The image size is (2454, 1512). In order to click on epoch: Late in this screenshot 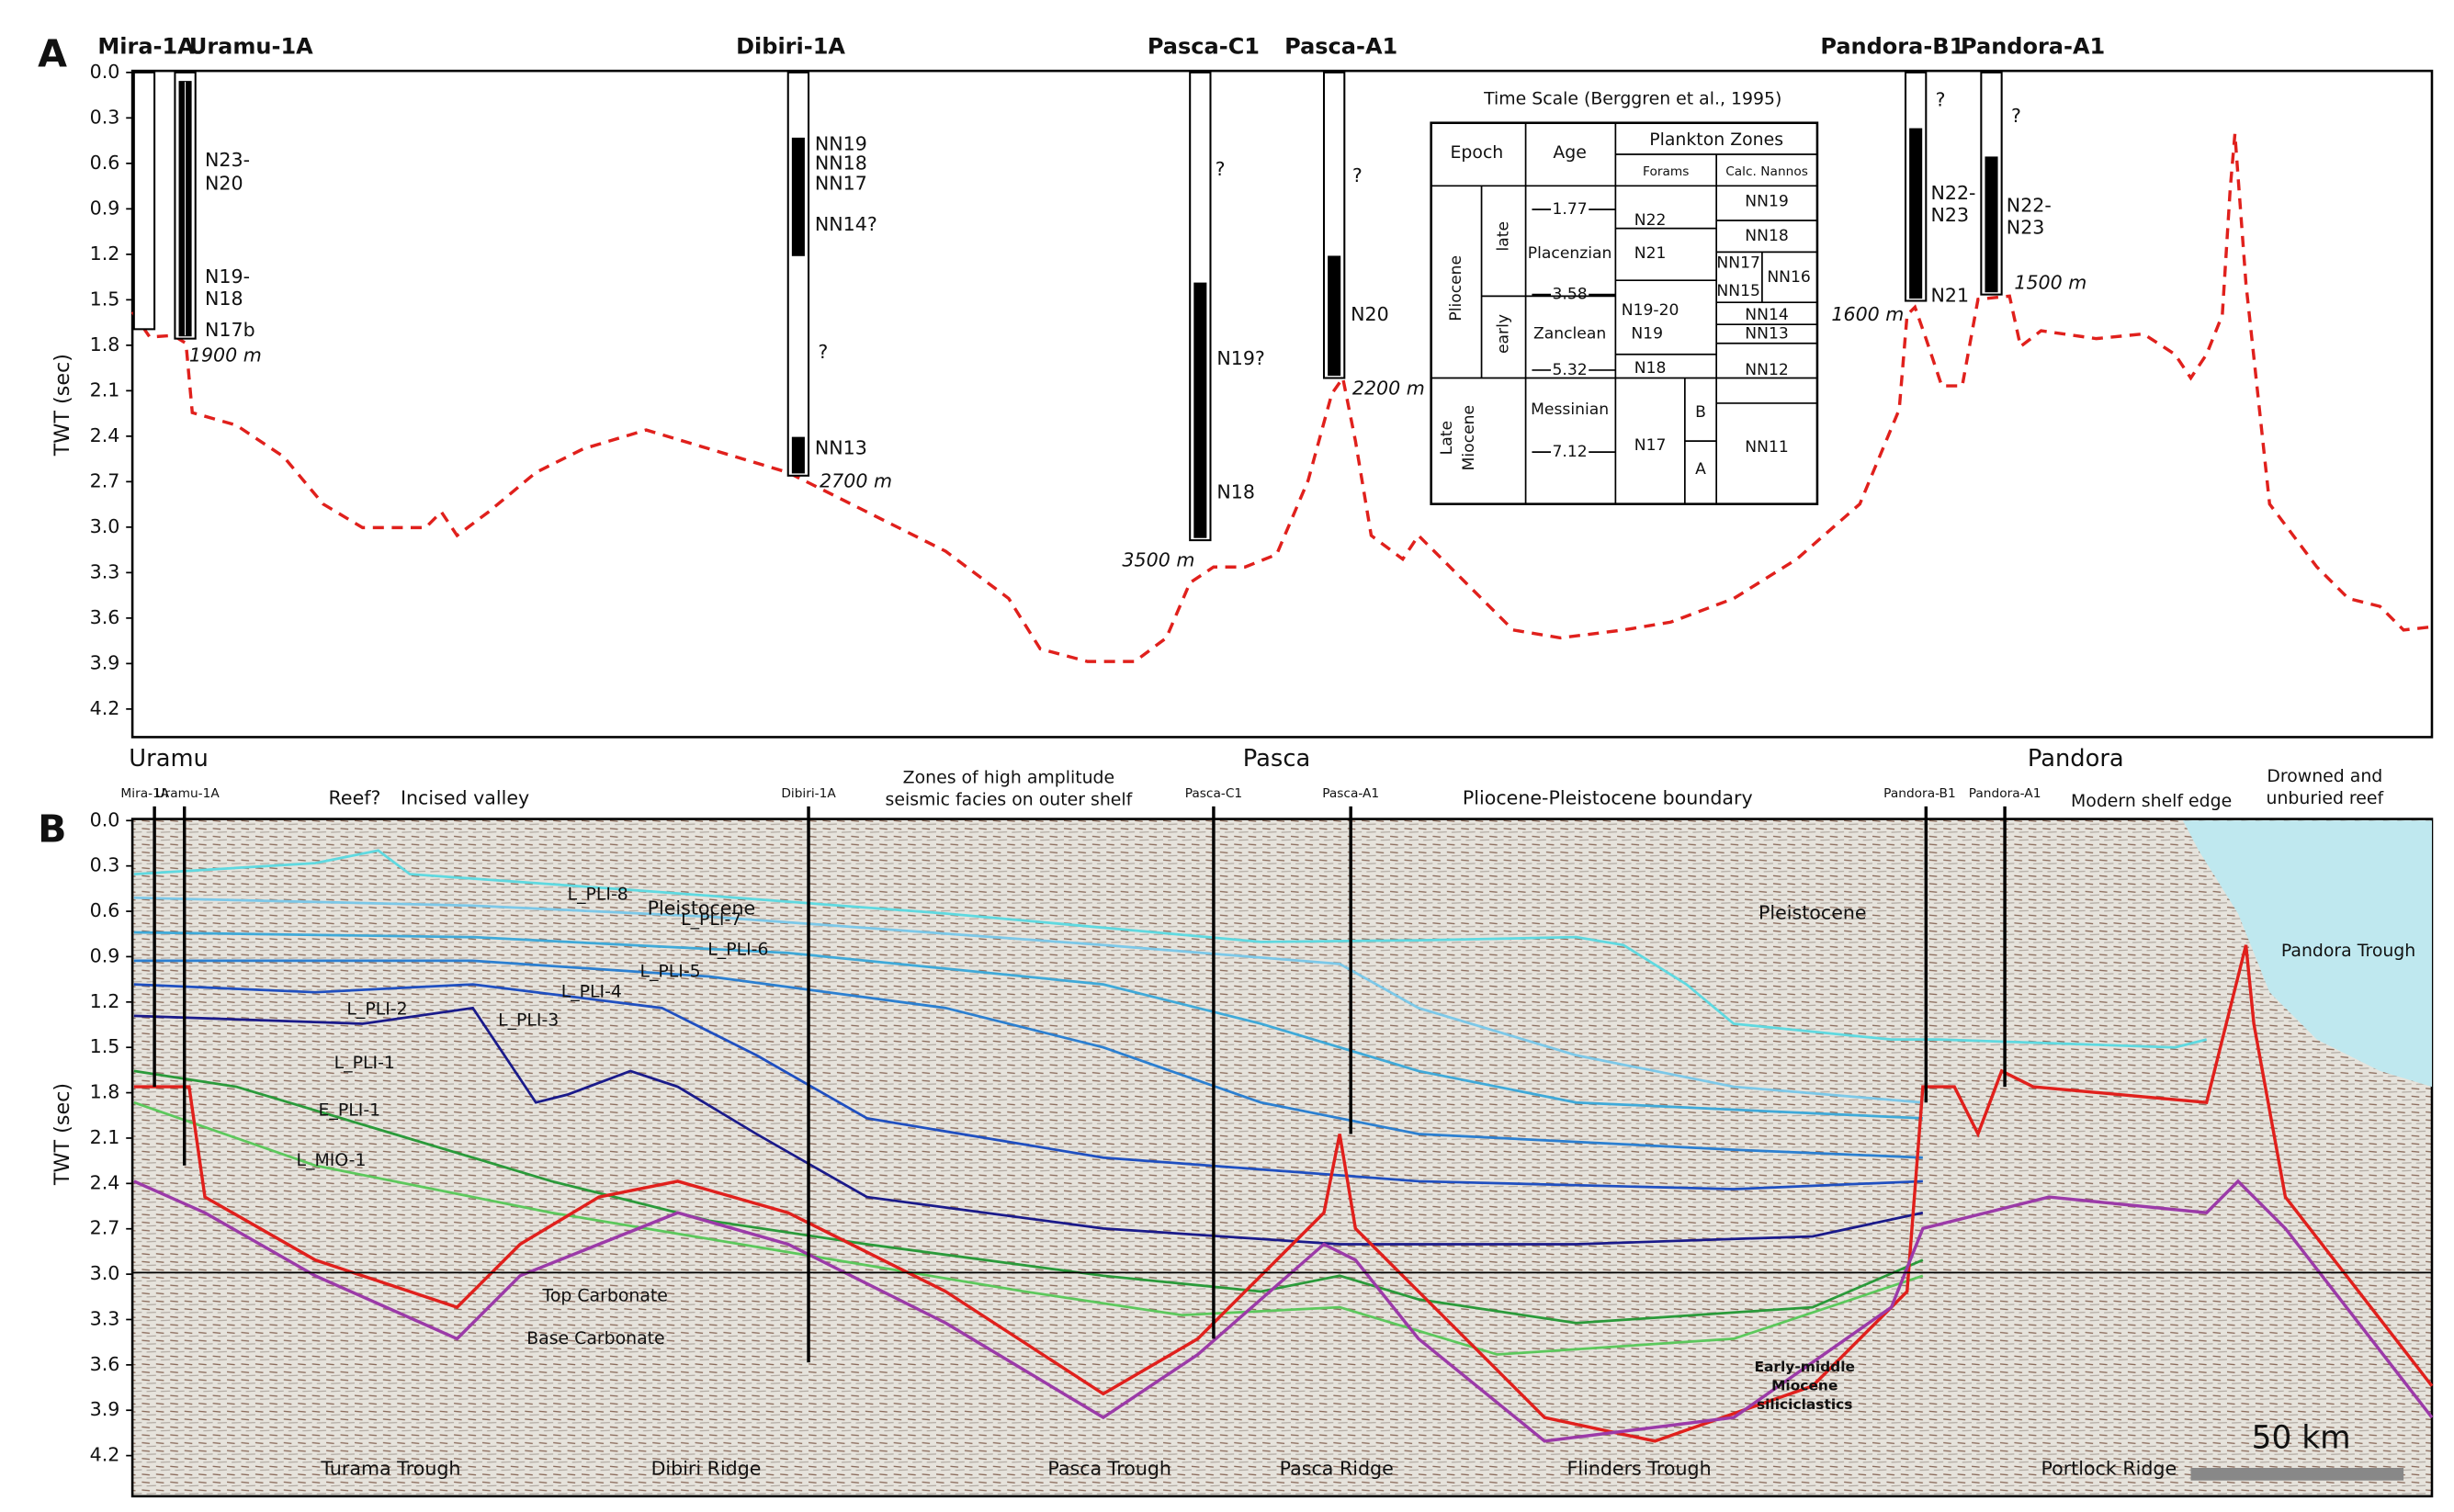, I will do `click(1447, 438)`.